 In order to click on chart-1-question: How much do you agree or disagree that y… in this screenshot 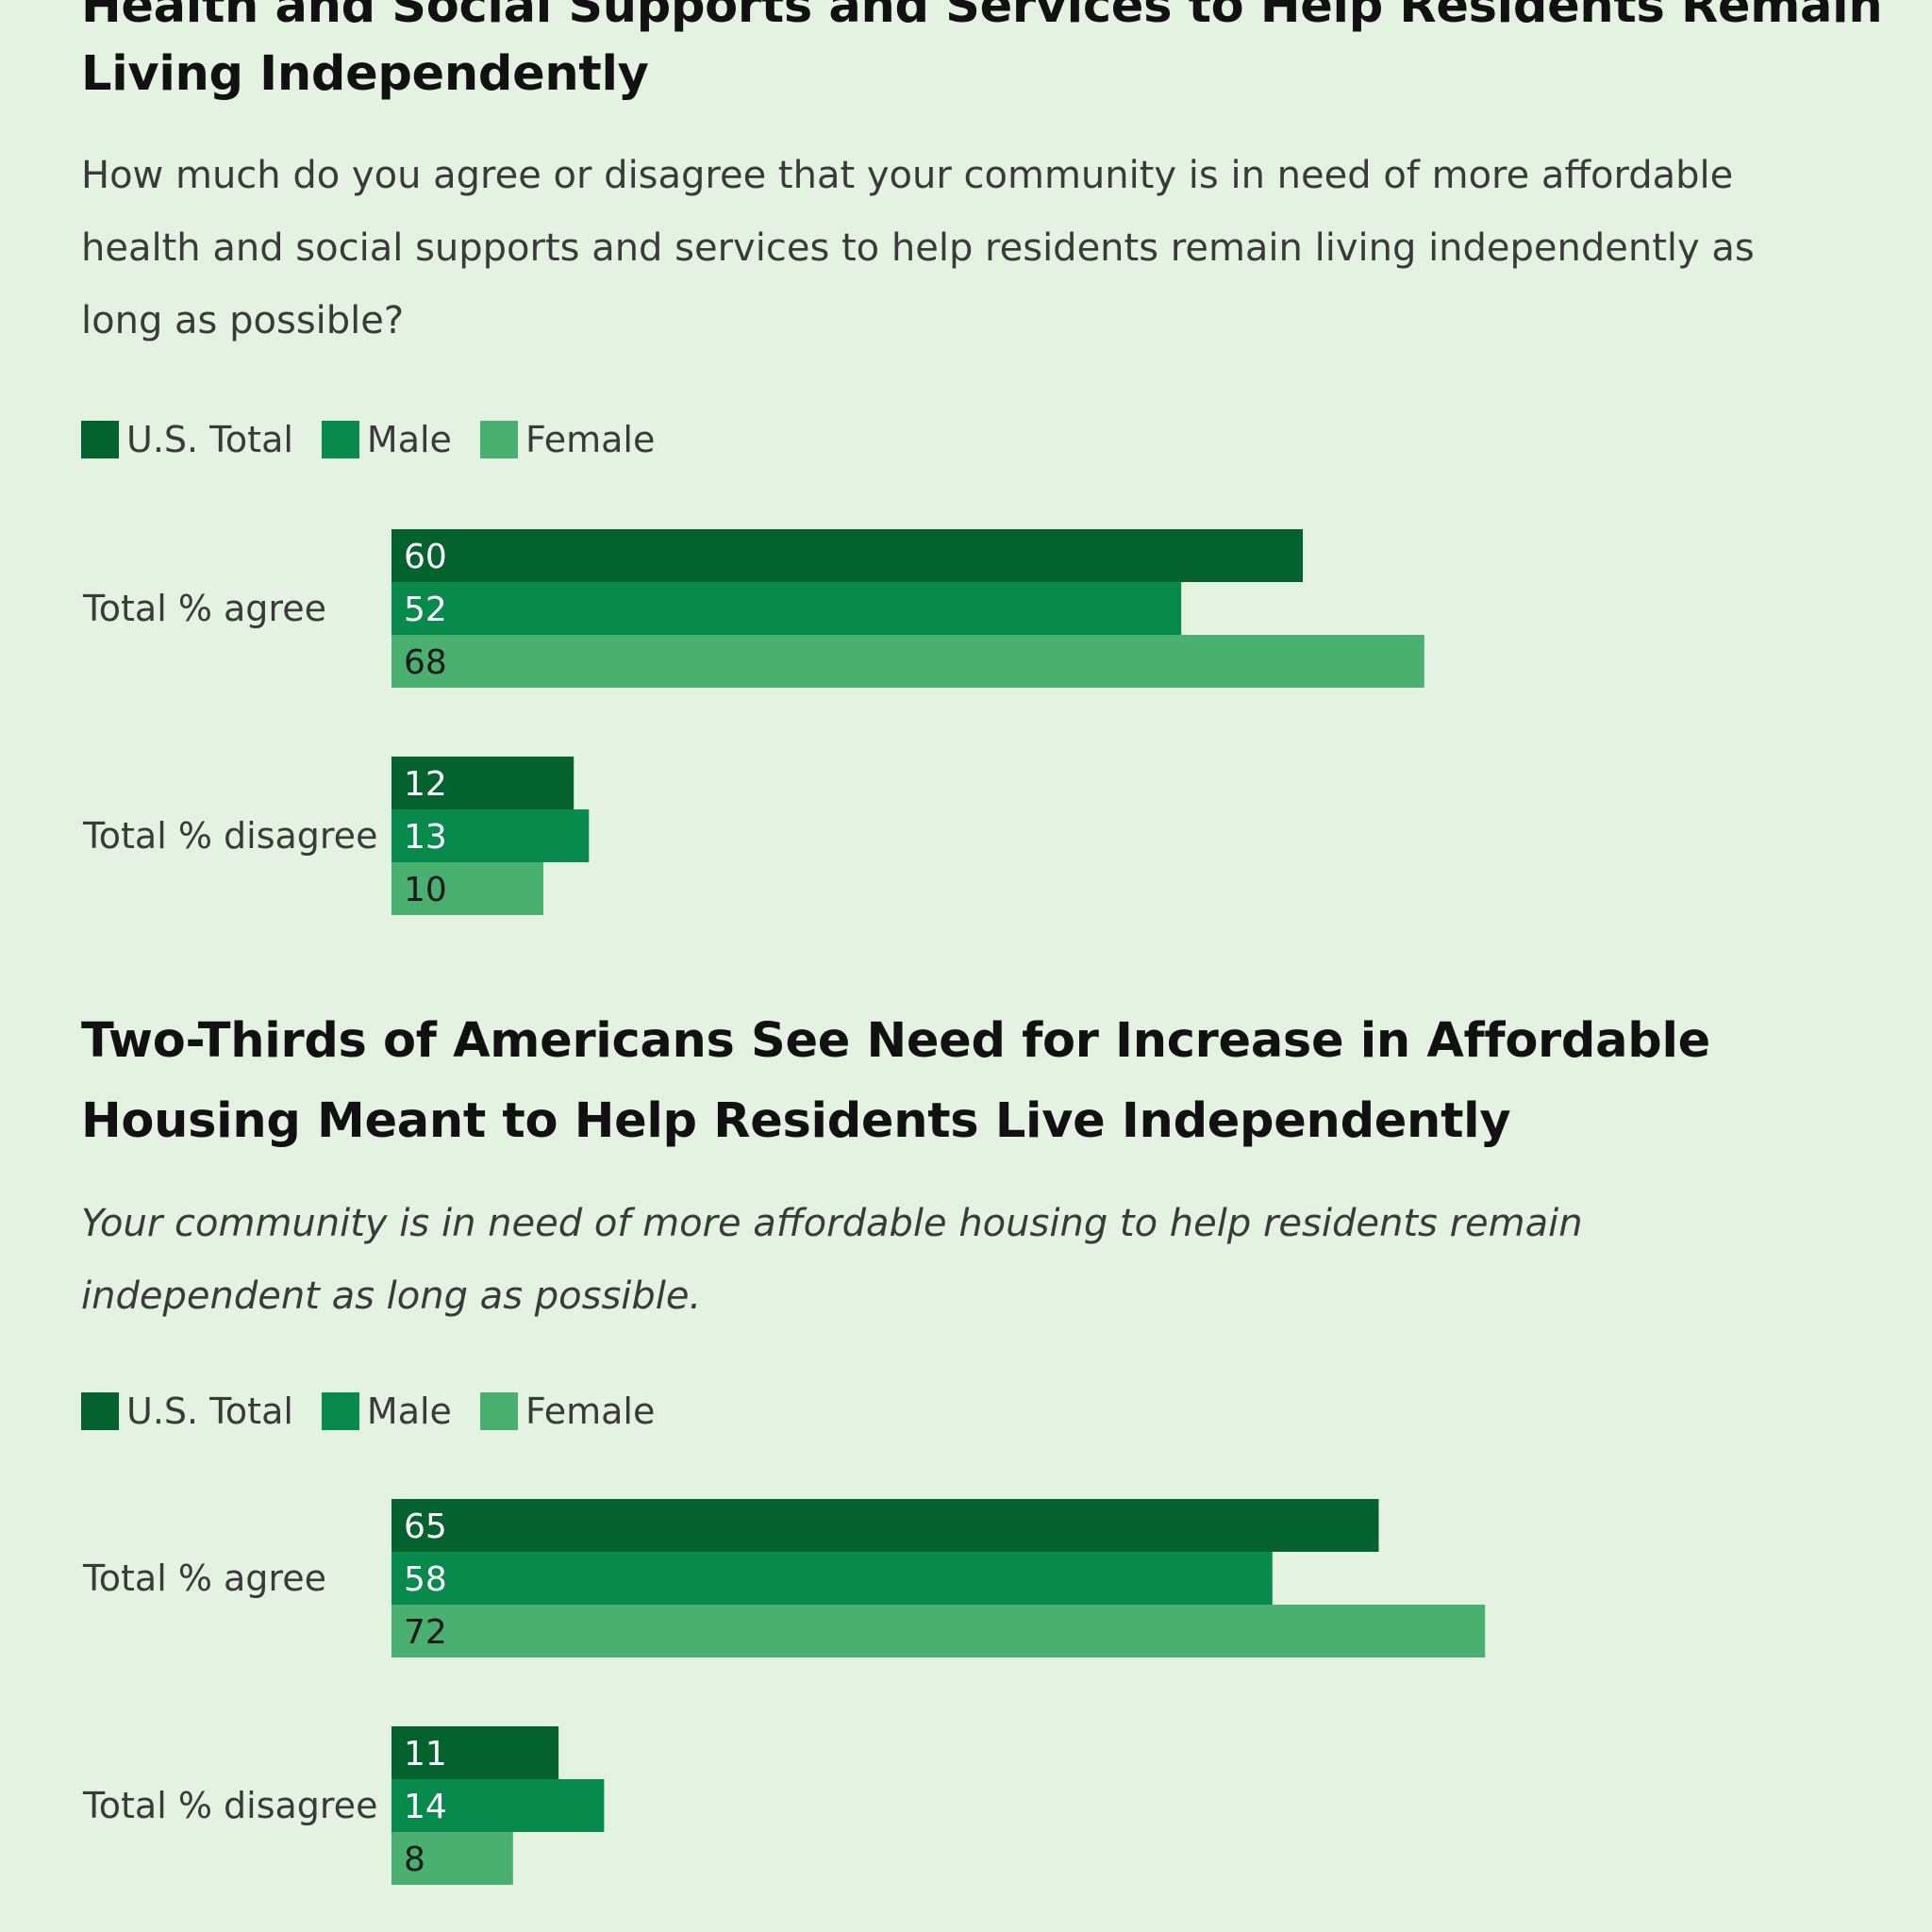, I will do `click(968, 249)`.